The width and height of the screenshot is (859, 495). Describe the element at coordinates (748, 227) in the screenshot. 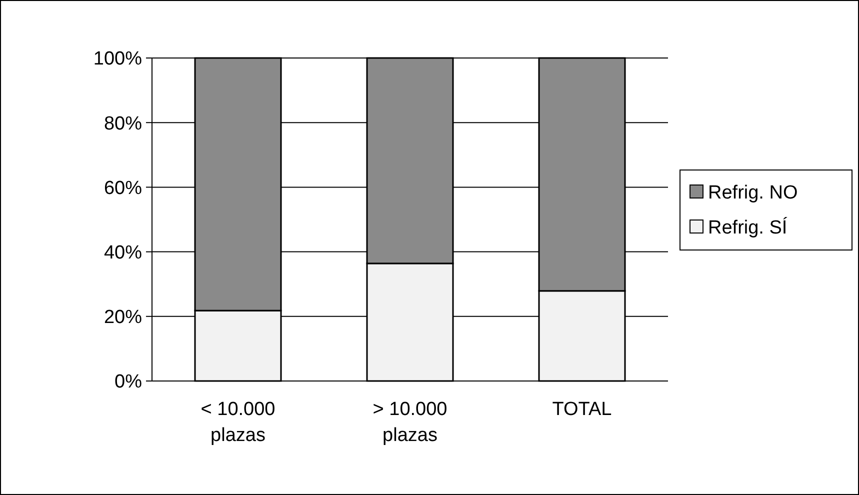

I see `legend-label: Refrig. SÍ` at that location.